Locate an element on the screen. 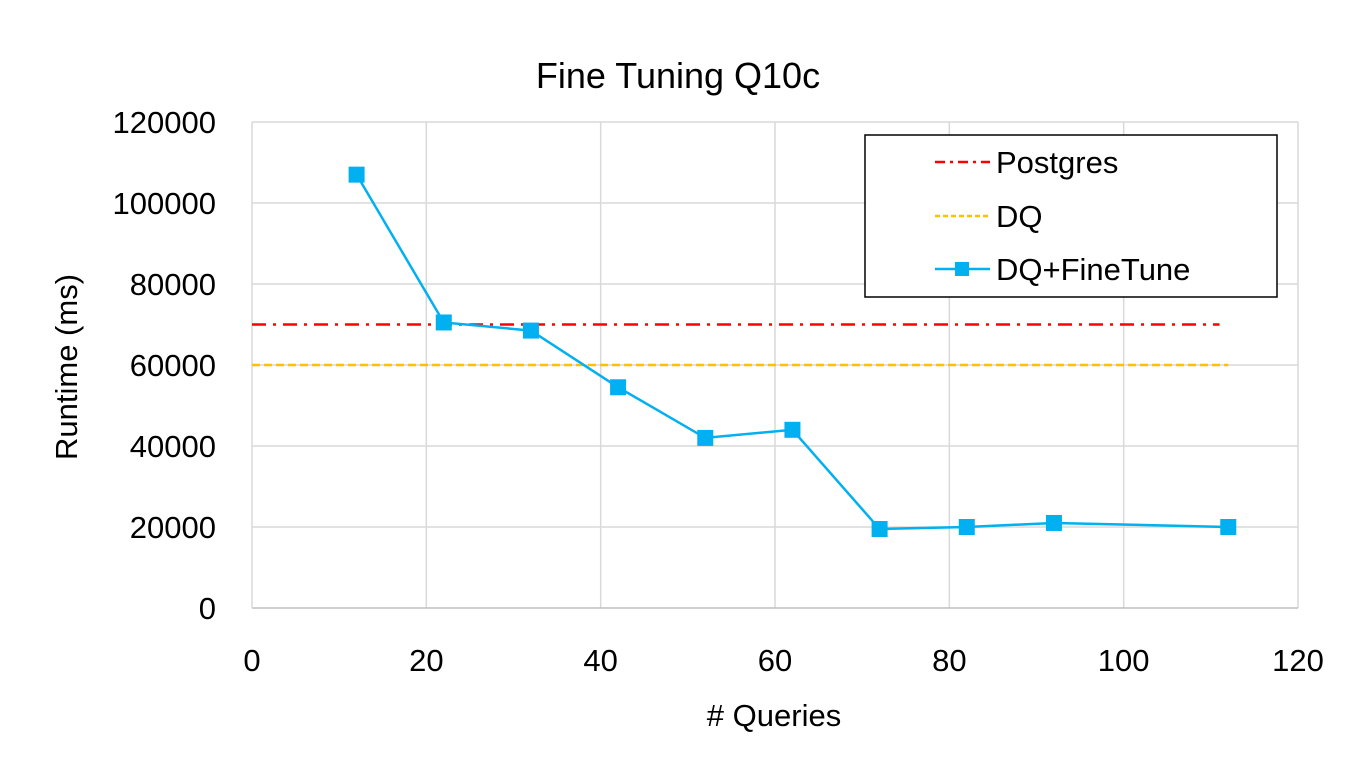 This screenshot has height=762, width=1372. y-tick-label: 60000 is located at coordinates (173, 365).